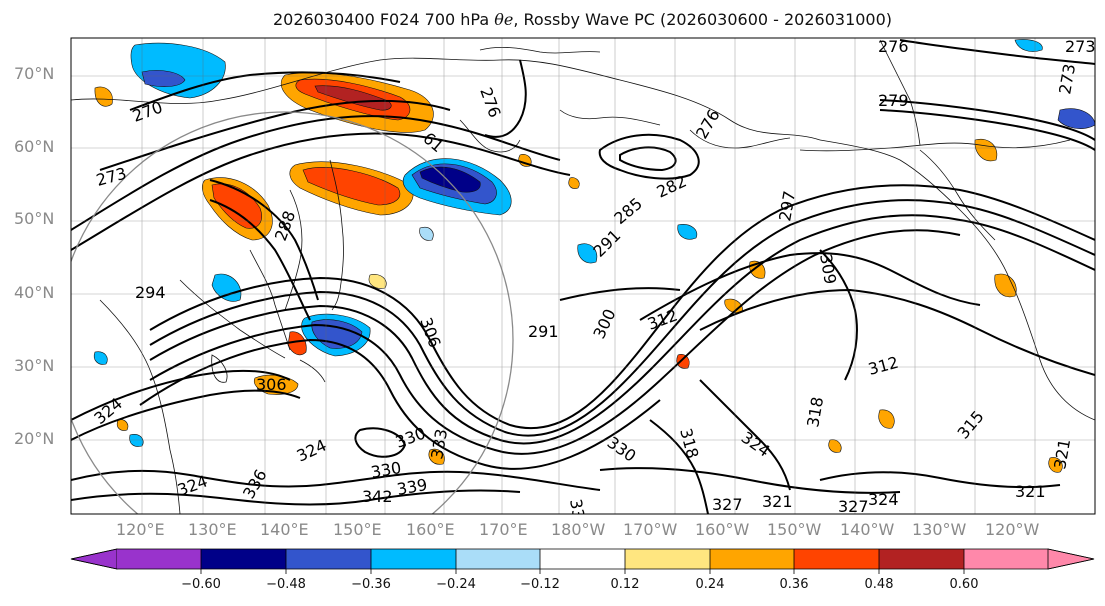 The image size is (1105, 606). What do you see at coordinates (794, 584) in the screenshot?
I see `colorbar-tick-label: 0.36` at bounding box center [794, 584].